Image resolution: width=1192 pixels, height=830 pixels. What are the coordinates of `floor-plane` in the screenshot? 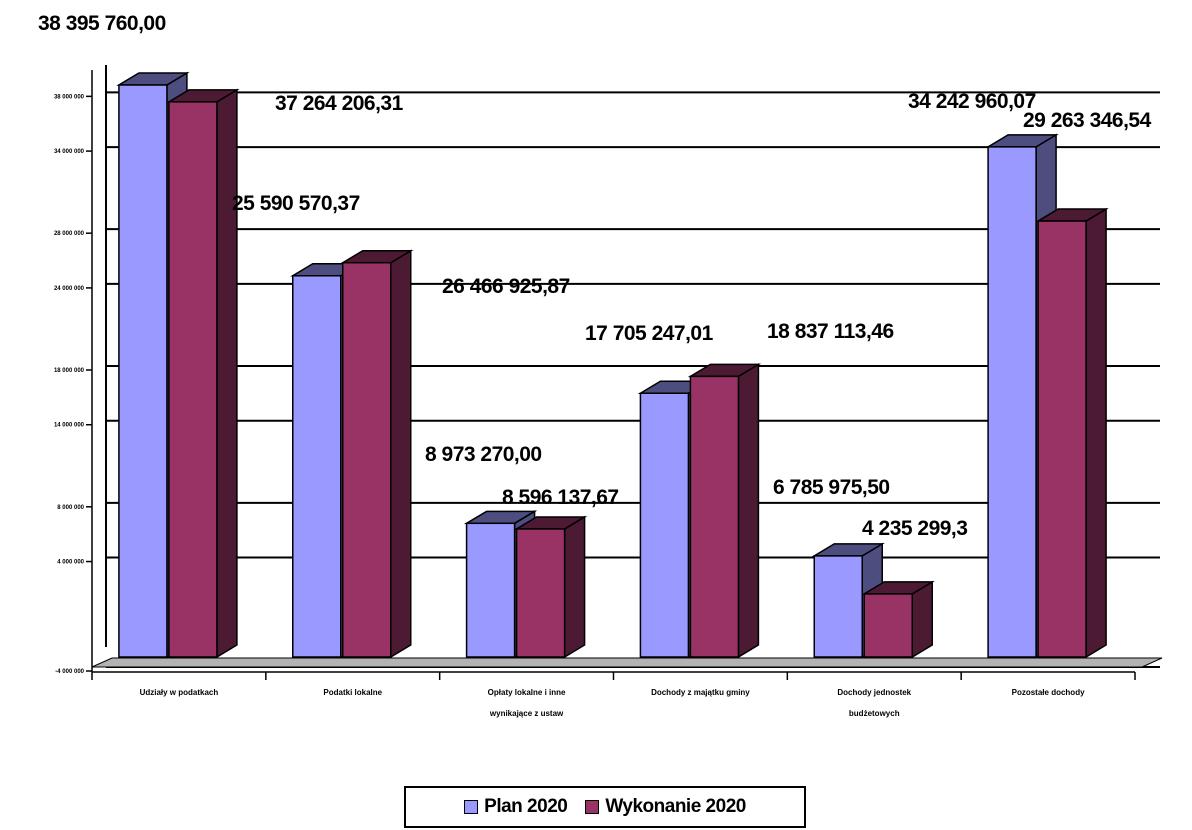 It's located at (627, 662).